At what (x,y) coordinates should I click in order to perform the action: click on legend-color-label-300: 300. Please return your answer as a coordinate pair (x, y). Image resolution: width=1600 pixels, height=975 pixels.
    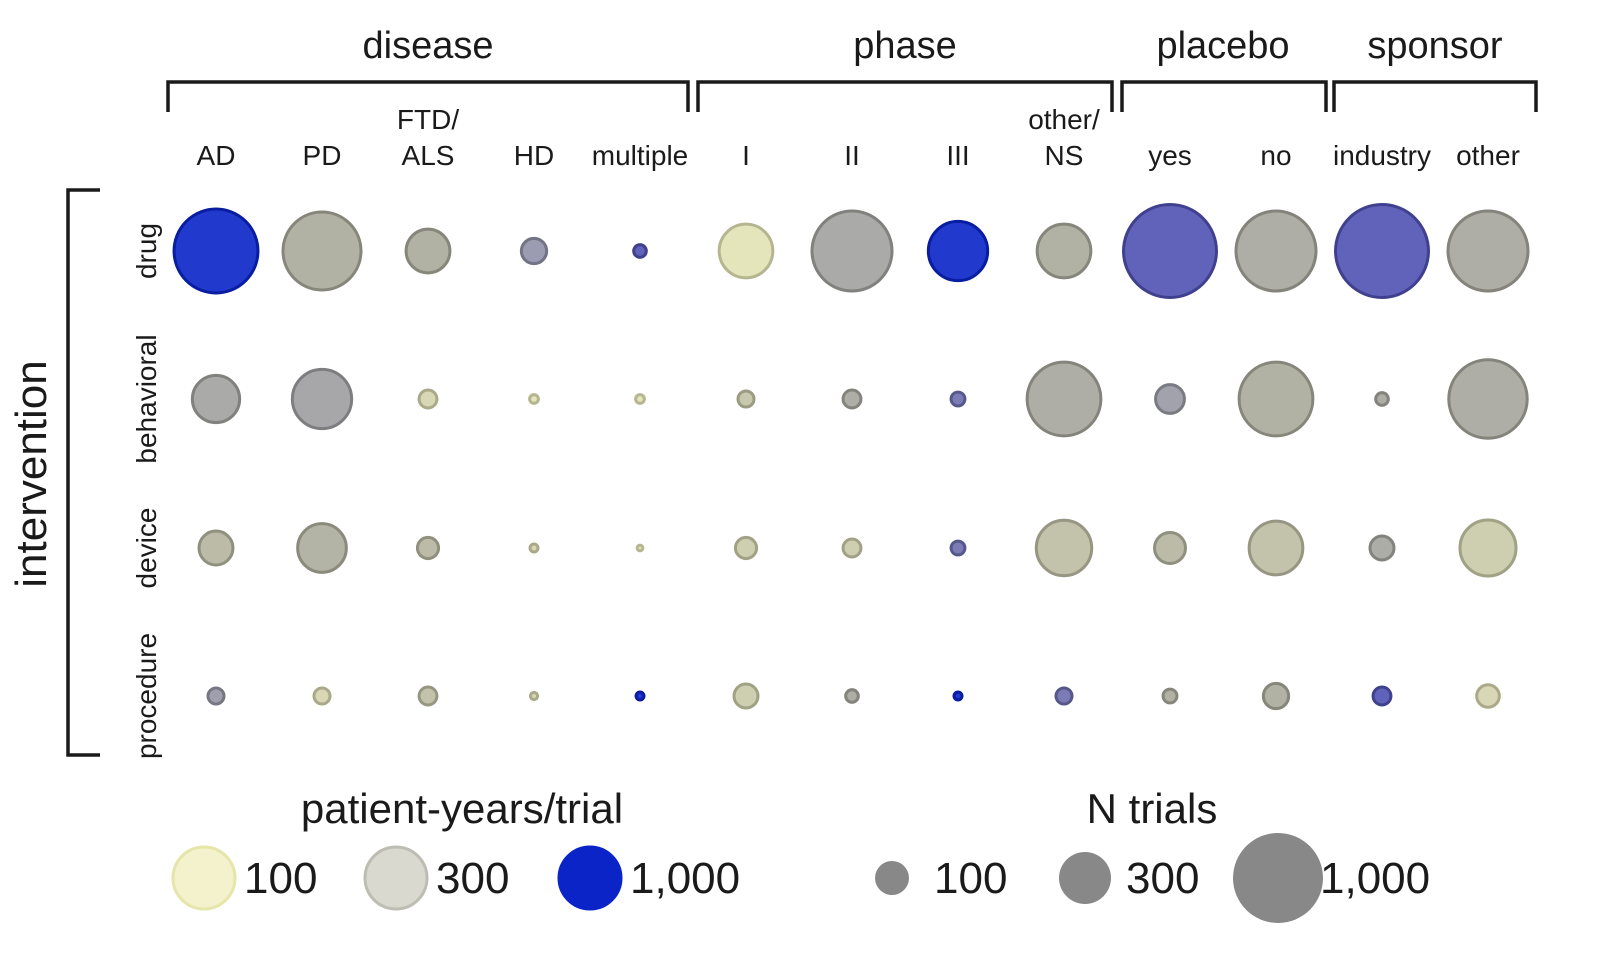
    Looking at the image, I should click on (472, 878).